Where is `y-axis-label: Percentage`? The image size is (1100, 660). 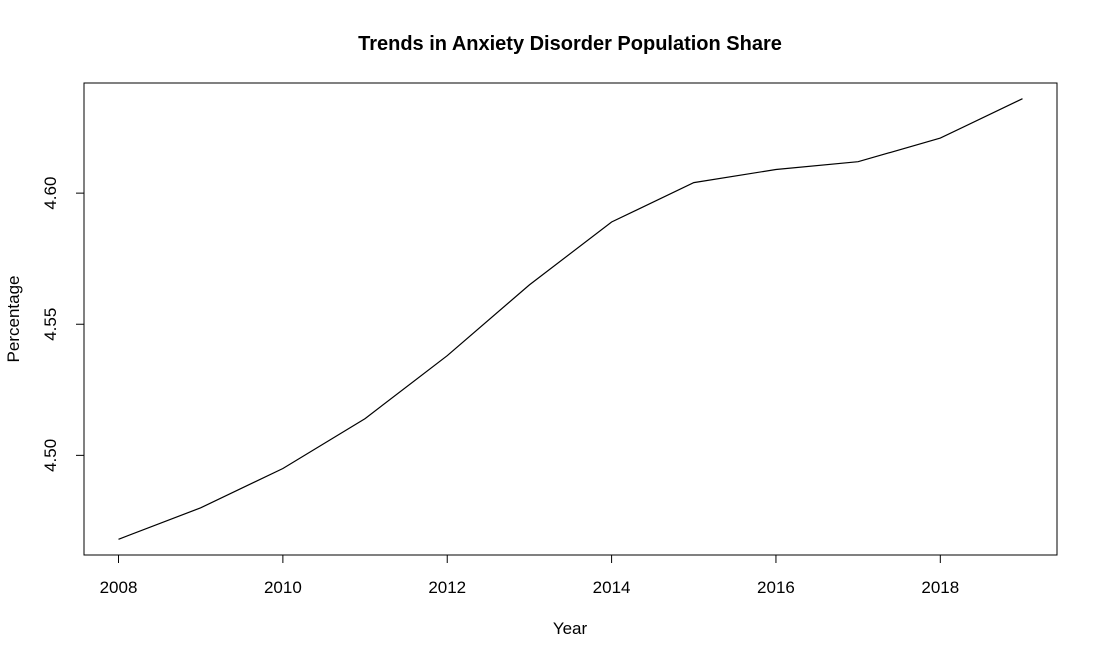 y-axis-label: Percentage is located at coordinates (13, 319).